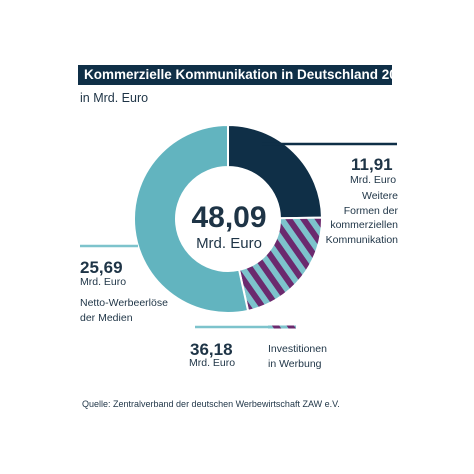 This screenshot has height=474, width=474. Describe the element at coordinates (373, 180) in the screenshot. I see `weitere-unit: Mrd. Euro` at that location.